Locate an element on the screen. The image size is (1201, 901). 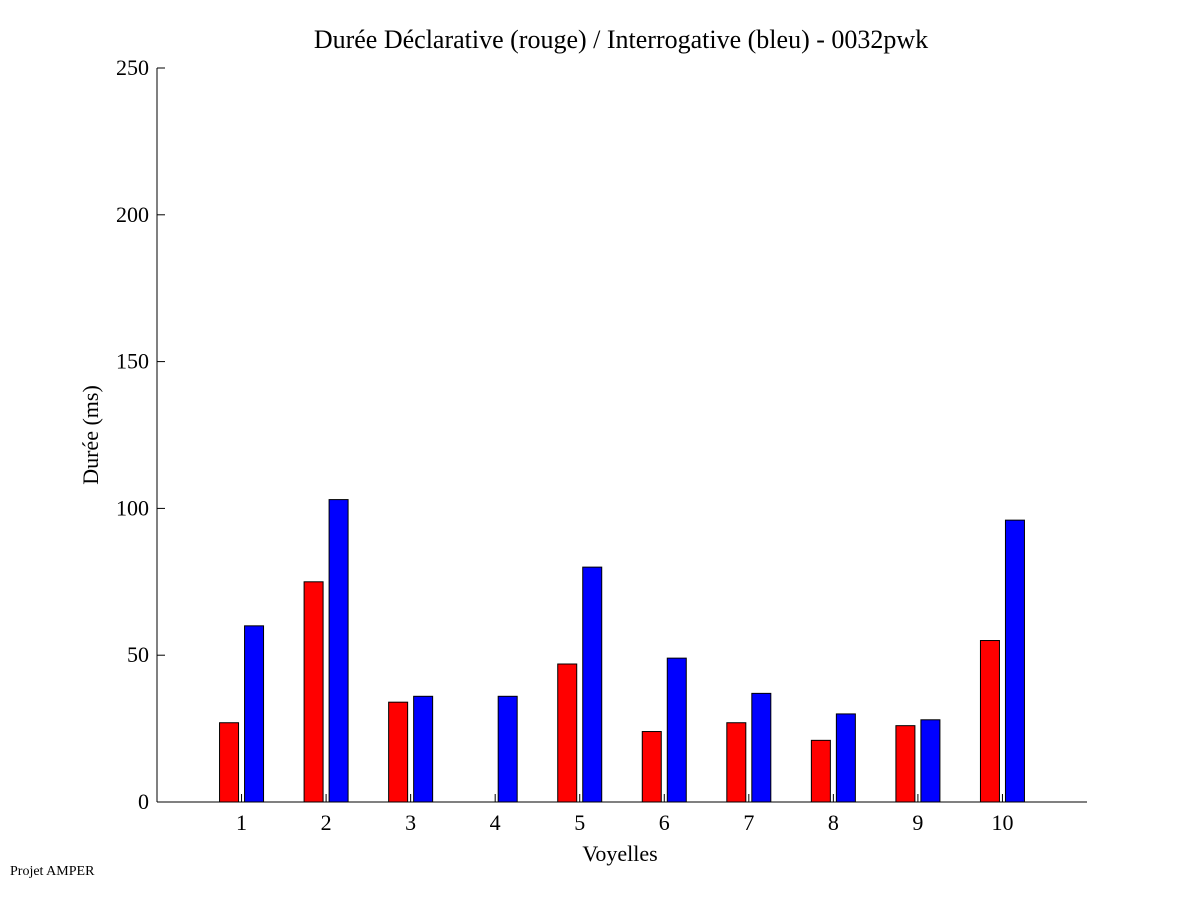
y-axis-label: Durée (ms) is located at coordinates (90, 435).